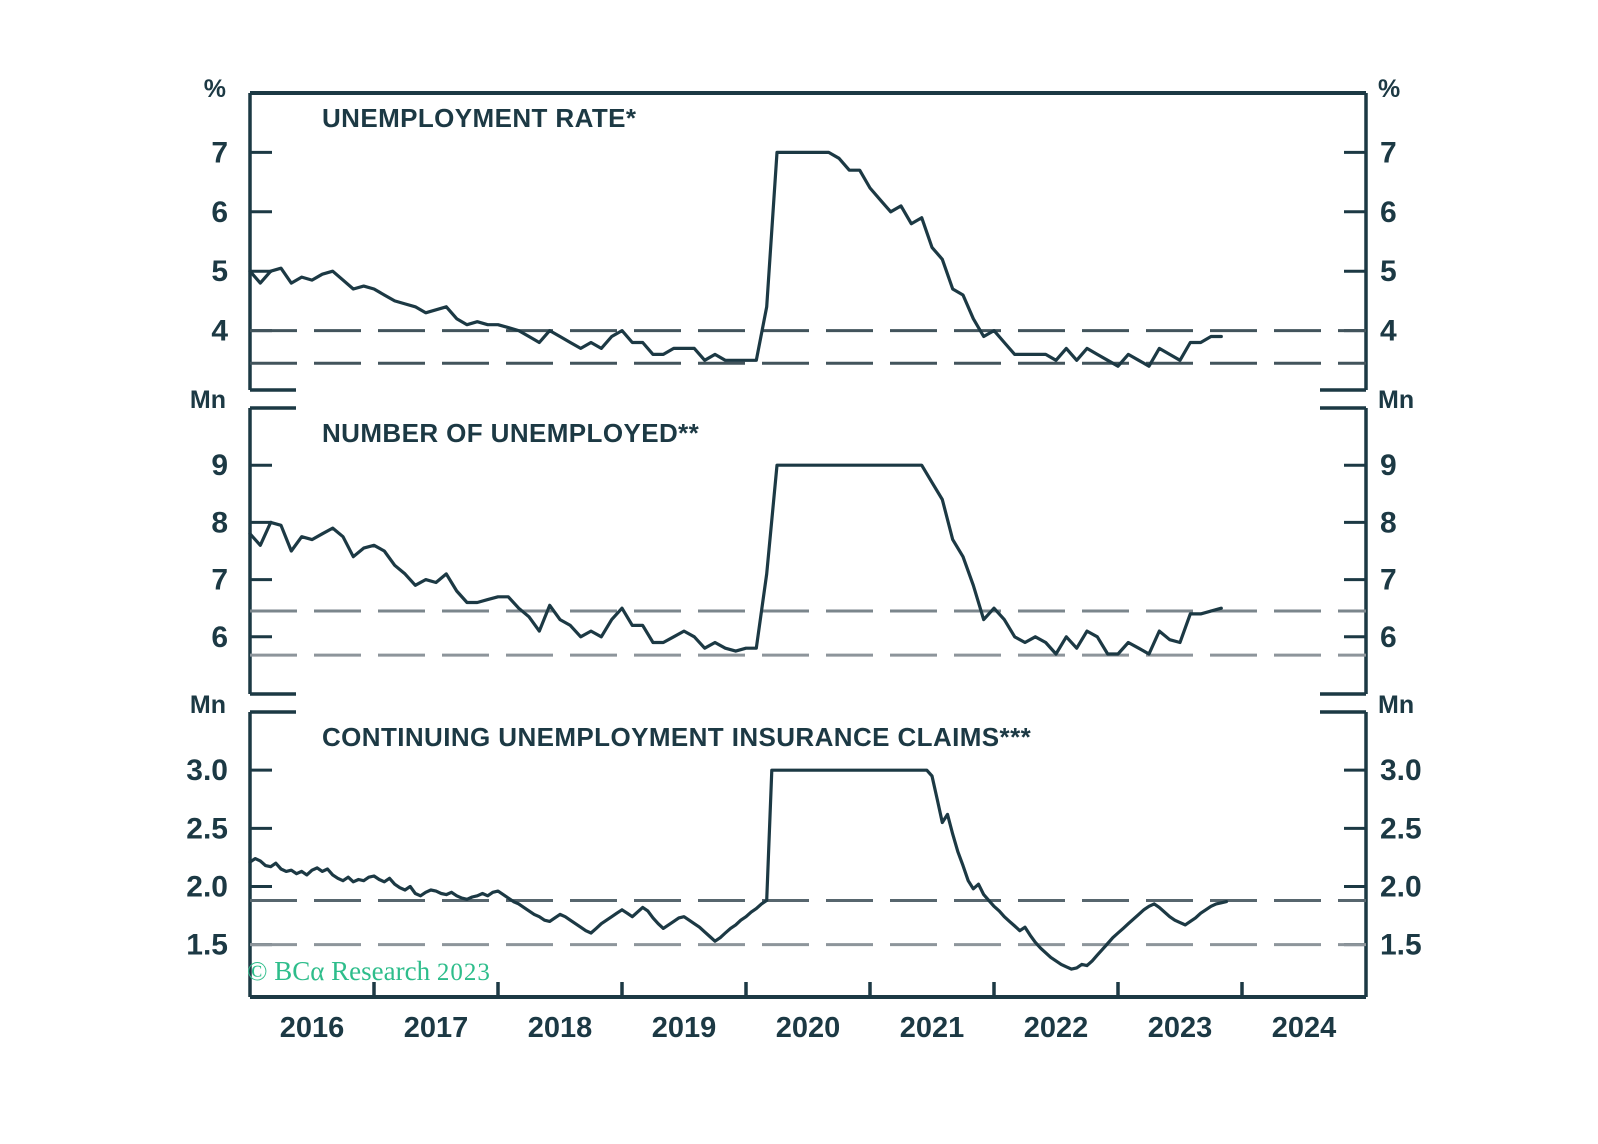 The height and width of the screenshot is (1144, 1598). What do you see at coordinates (1304, 1028) in the screenshot?
I see `x-tick-label: 2024` at bounding box center [1304, 1028].